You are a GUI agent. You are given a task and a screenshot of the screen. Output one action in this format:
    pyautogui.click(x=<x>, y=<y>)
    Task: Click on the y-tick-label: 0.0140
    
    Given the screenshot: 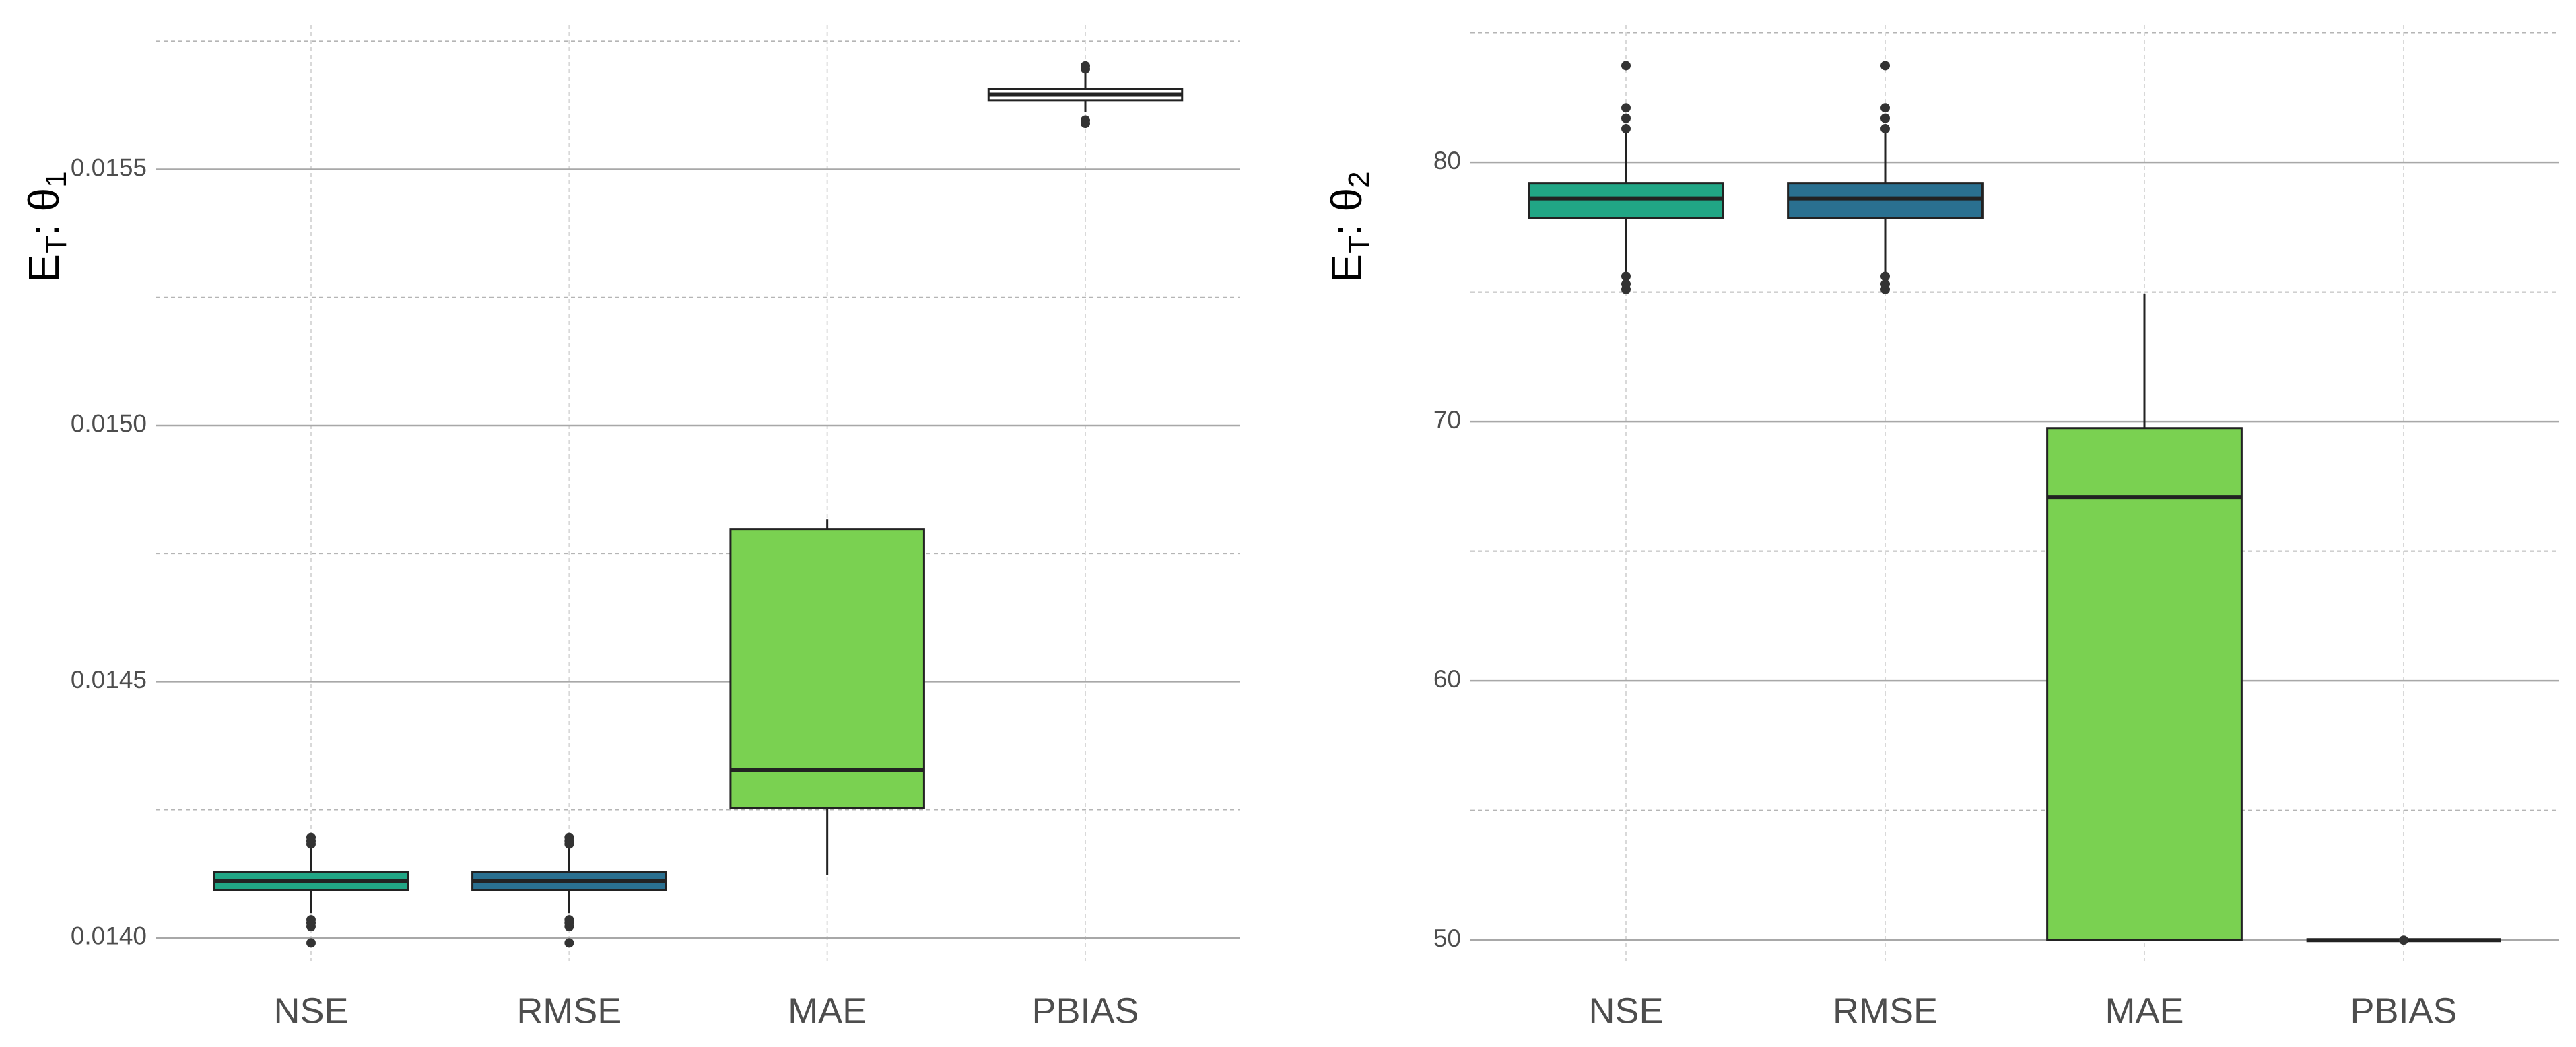 What is the action you would take?
    pyautogui.click(x=109, y=936)
    